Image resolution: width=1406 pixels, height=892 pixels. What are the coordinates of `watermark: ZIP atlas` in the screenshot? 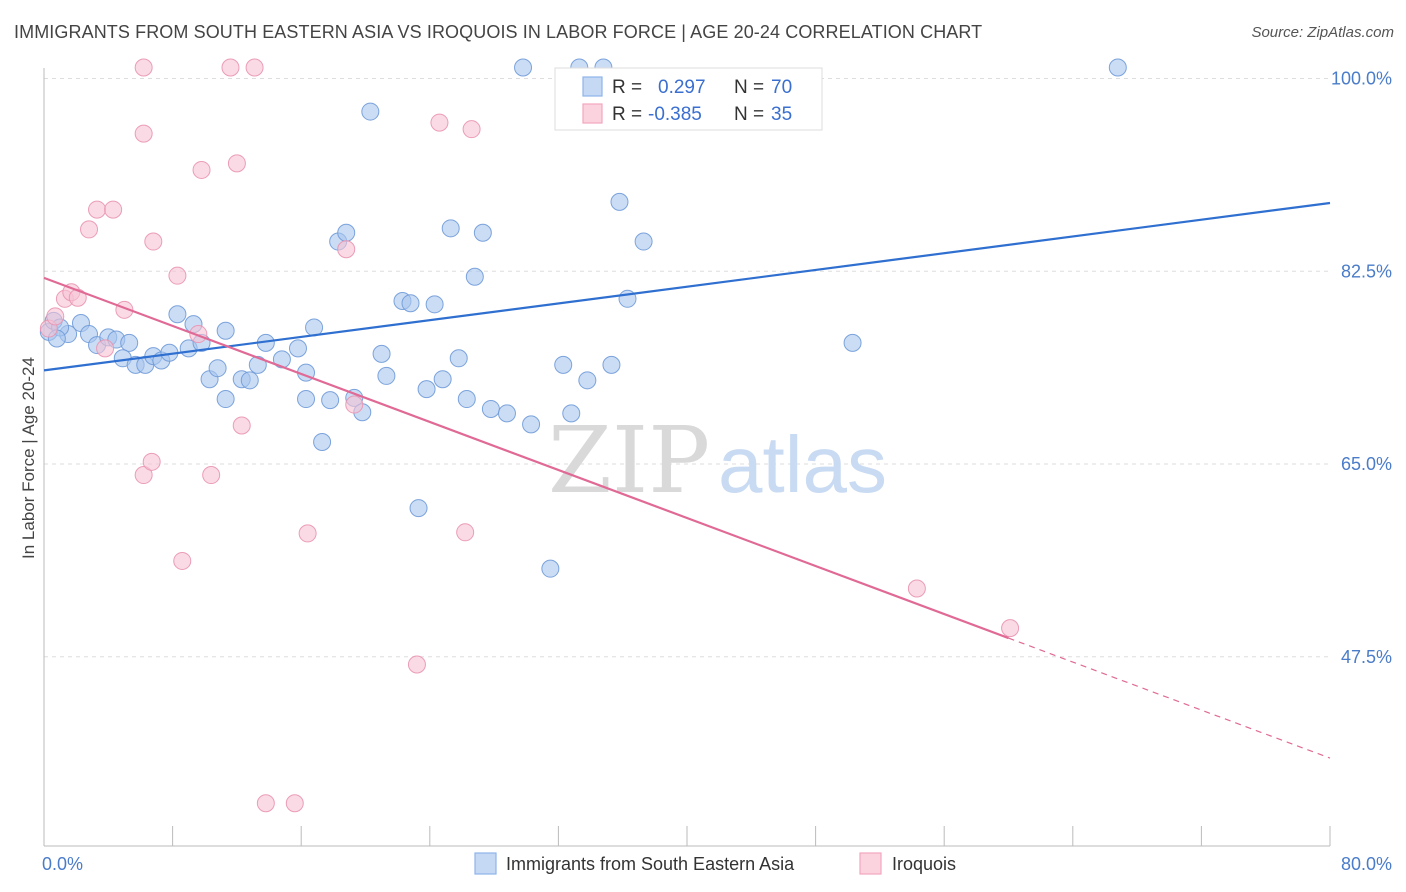 It's located at (717, 460).